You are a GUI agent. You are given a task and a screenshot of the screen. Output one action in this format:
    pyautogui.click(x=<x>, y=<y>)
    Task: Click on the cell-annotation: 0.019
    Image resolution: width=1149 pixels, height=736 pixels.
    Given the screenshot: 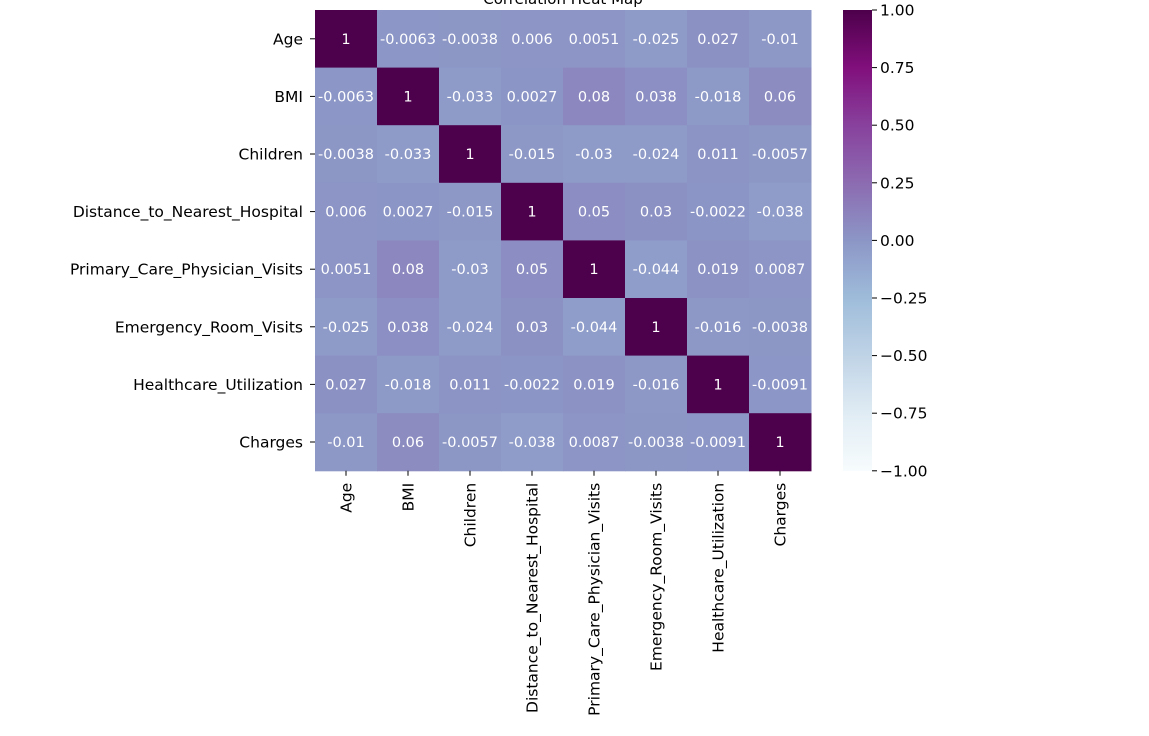 What is the action you would take?
    pyautogui.click(x=718, y=270)
    